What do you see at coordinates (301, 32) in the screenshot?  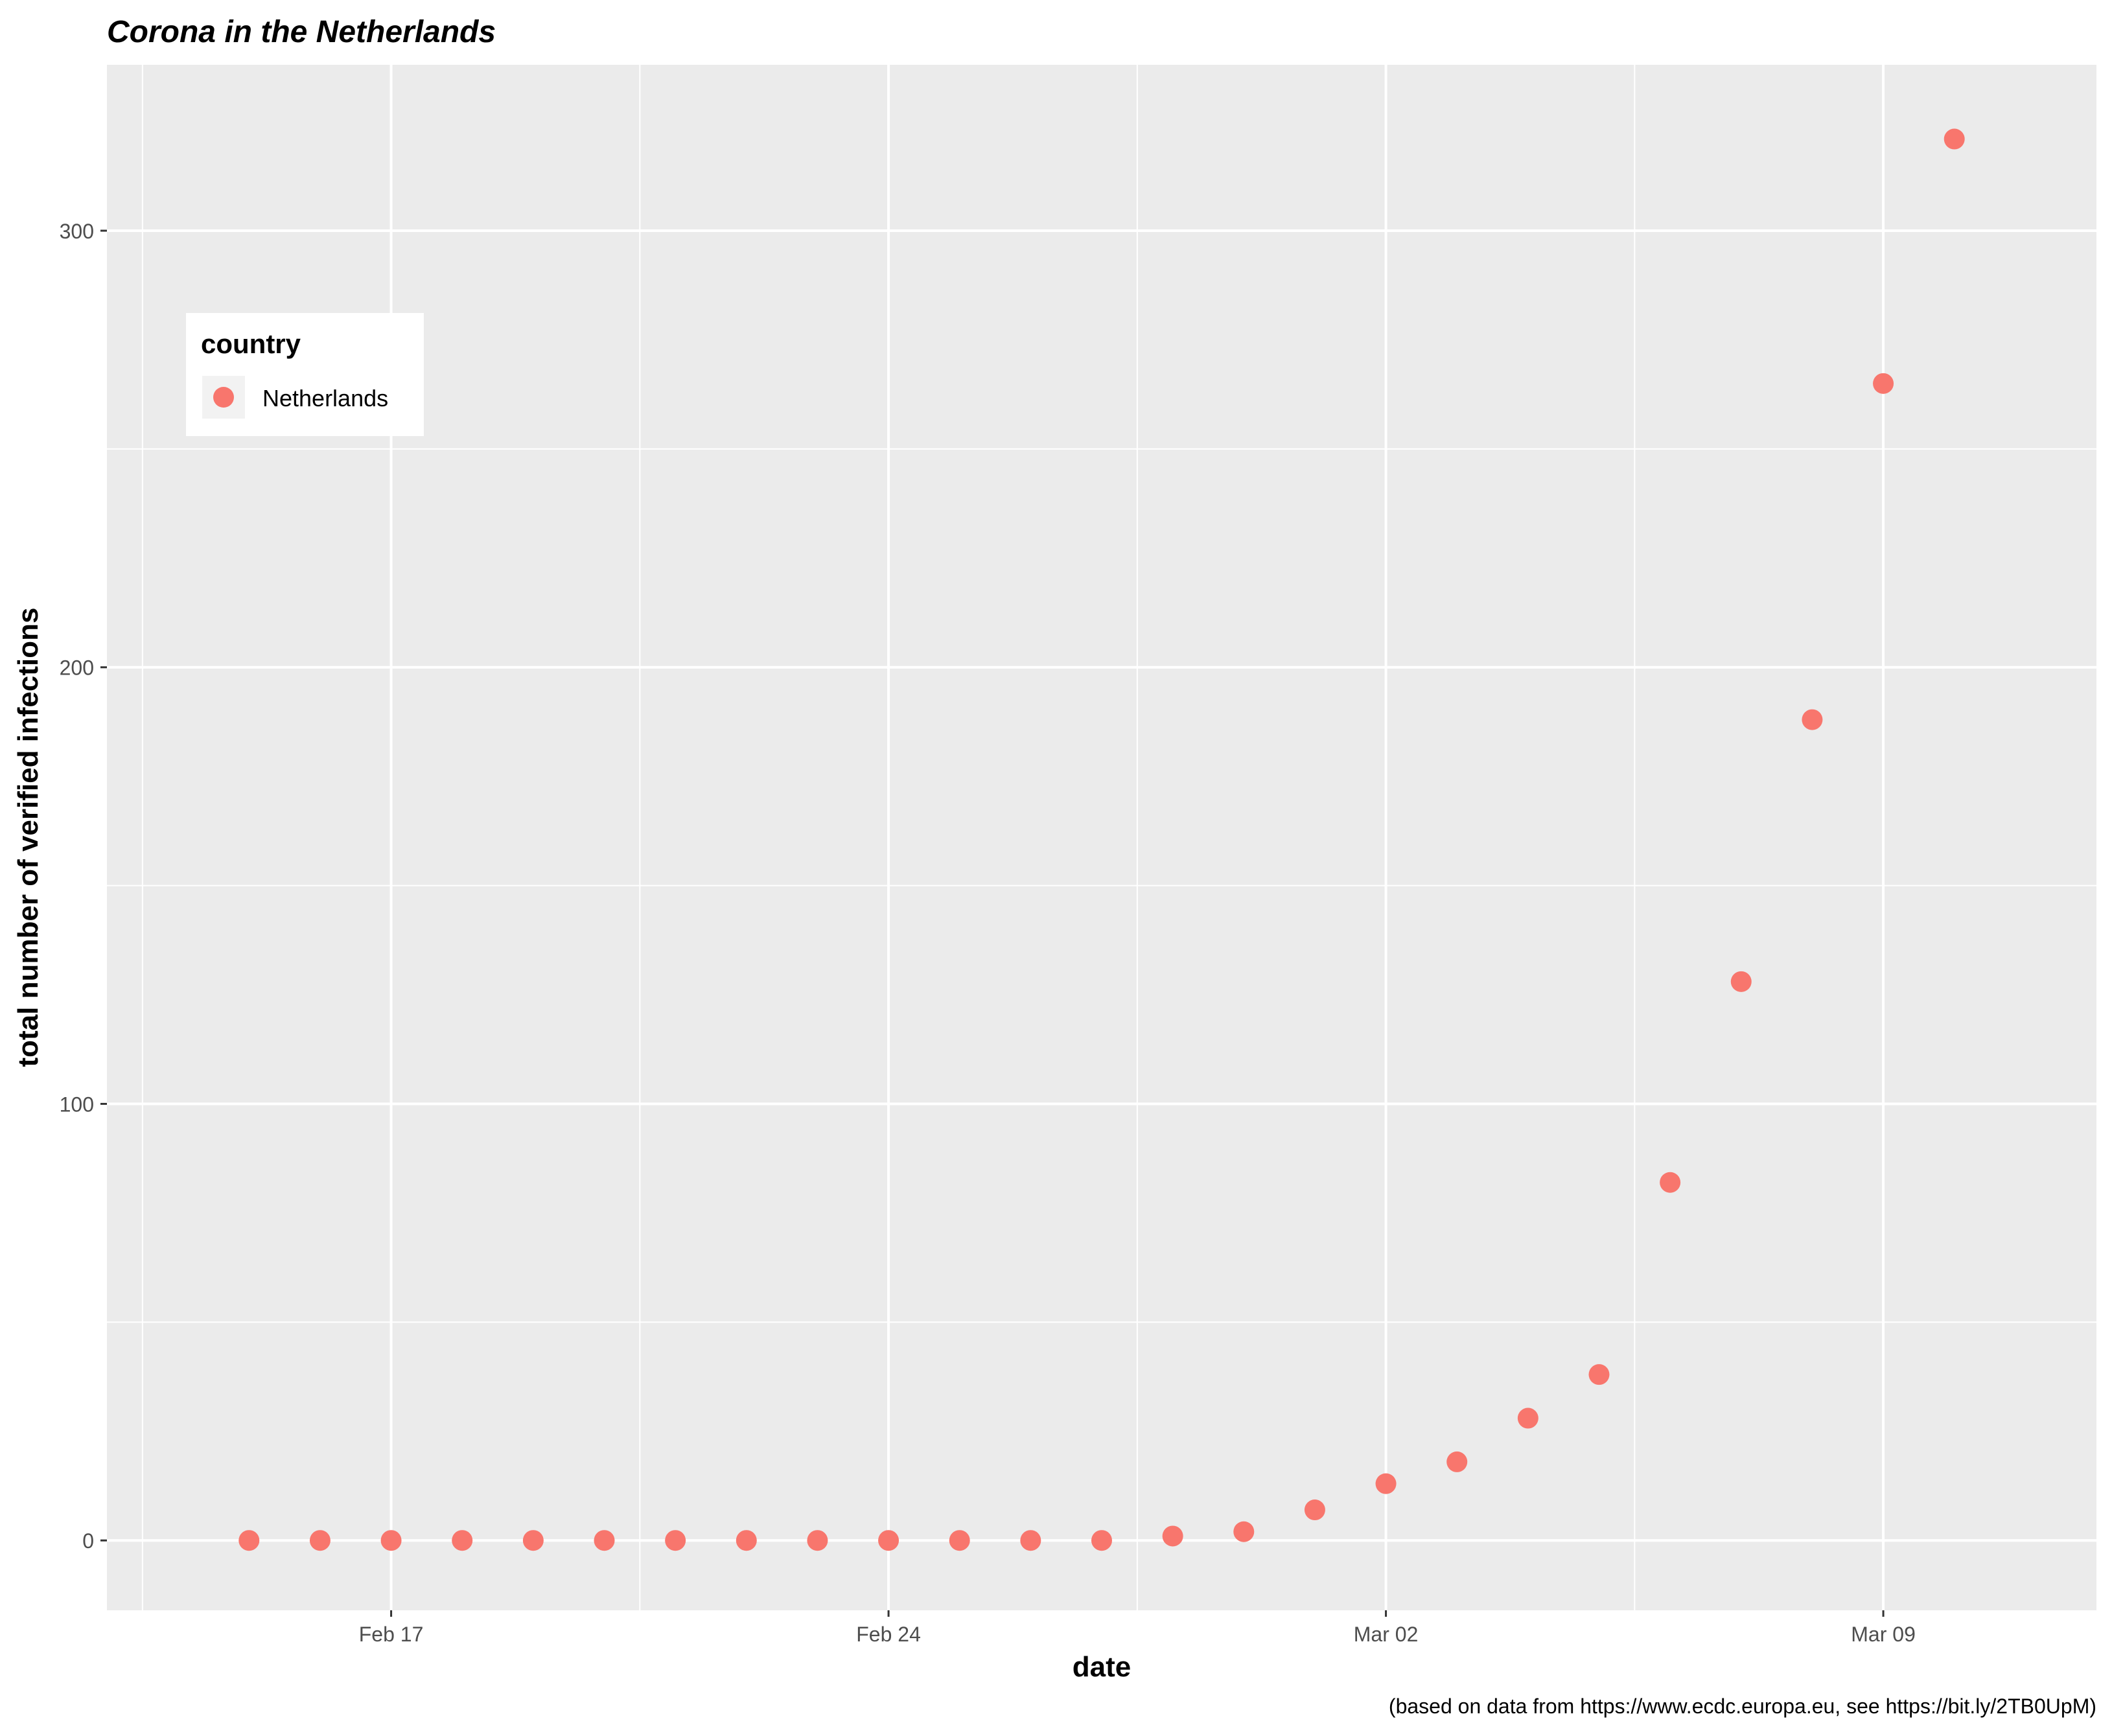 I see `chart-title: Corona in the Netherlands` at bounding box center [301, 32].